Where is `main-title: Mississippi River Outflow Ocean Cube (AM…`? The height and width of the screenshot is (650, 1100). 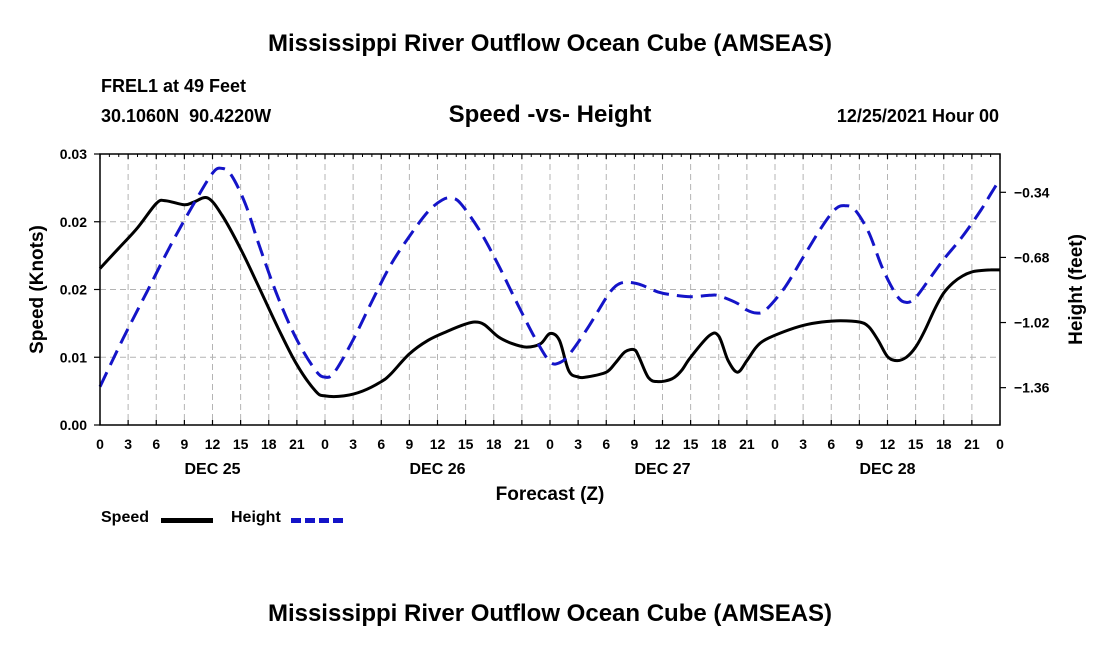 main-title: Mississippi River Outflow Ocean Cube (AM… is located at coordinates (550, 43).